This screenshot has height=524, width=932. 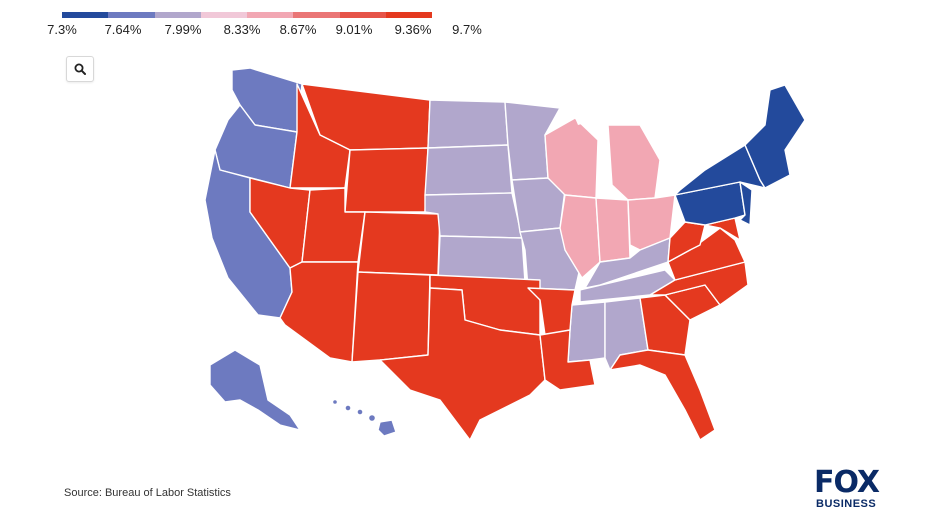 I want to click on state-hawaii, so click(x=364, y=417).